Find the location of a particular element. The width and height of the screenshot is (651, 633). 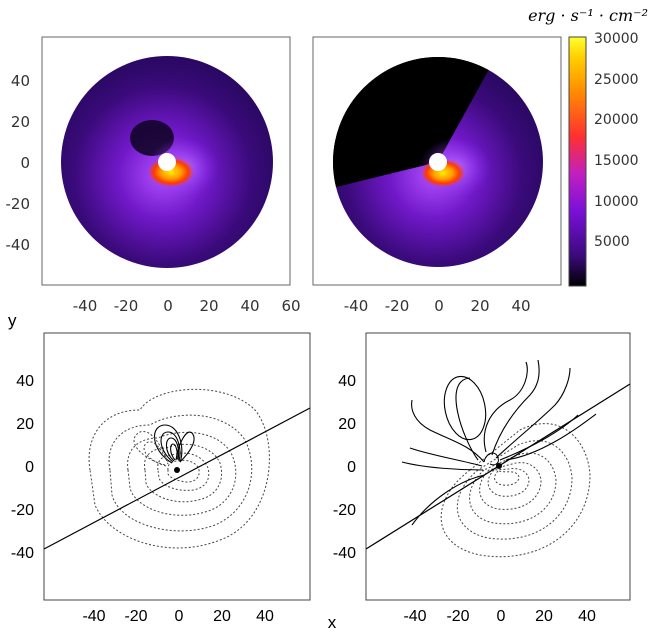

tick-label: 60 is located at coordinates (290, 306).